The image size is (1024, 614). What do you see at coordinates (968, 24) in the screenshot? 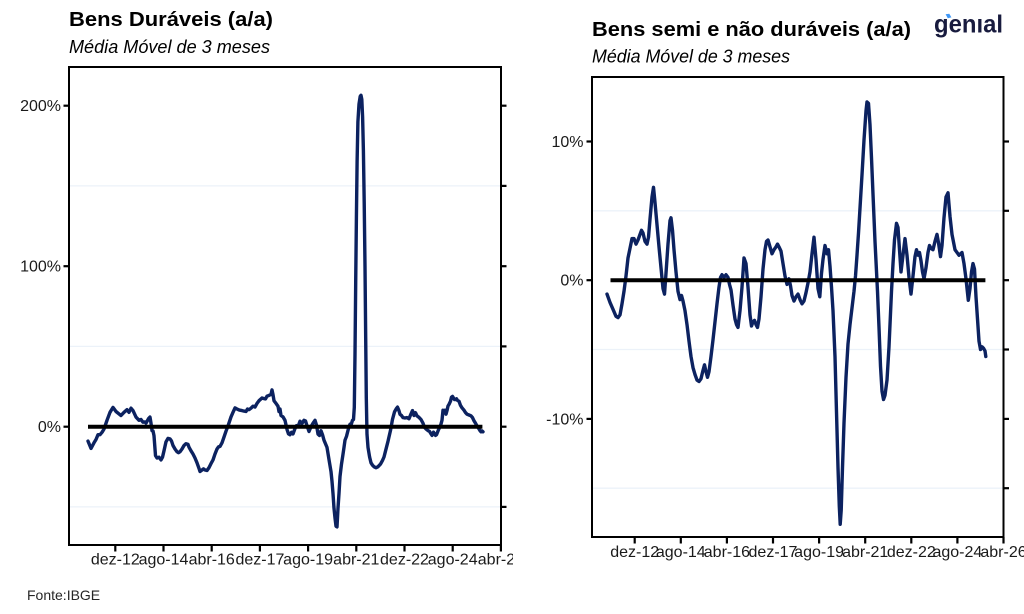
I see `svg-text: genıal` at bounding box center [968, 24].